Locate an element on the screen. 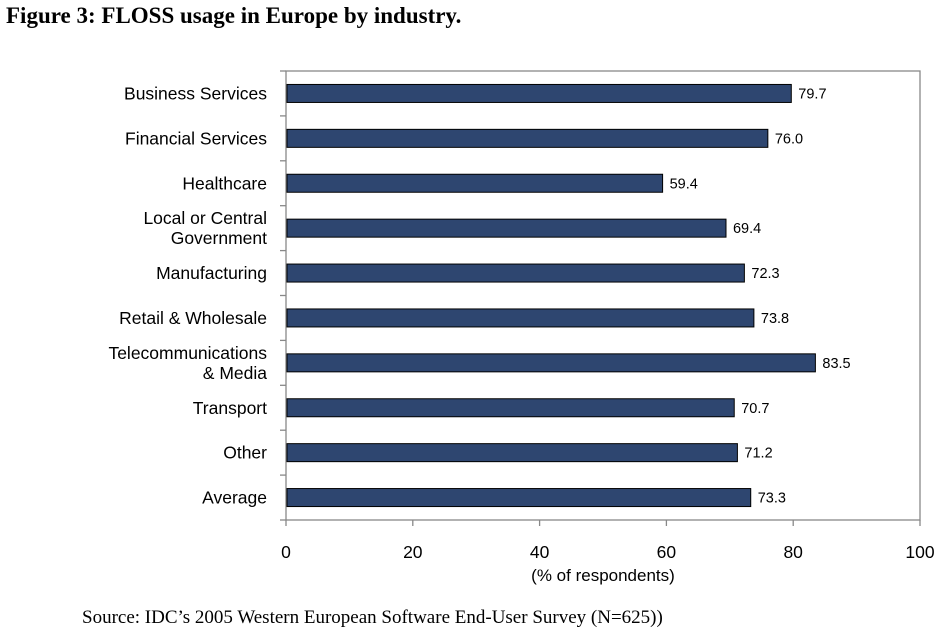  category-label: Retail & Wholesale is located at coordinates (193, 318).